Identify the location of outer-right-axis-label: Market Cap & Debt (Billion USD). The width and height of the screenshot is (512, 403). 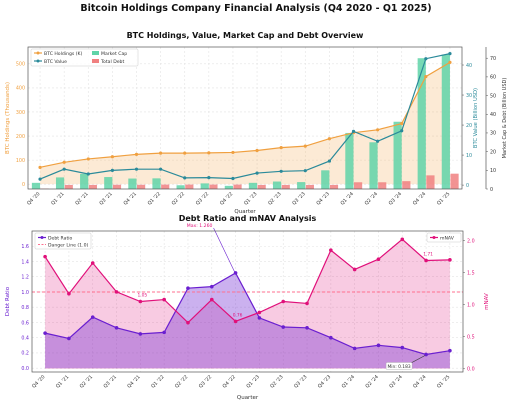
(505, 118).